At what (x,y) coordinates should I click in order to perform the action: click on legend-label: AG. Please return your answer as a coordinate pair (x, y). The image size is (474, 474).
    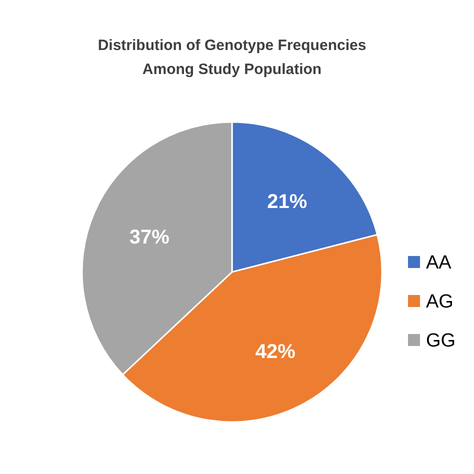
    Looking at the image, I should click on (440, 302).